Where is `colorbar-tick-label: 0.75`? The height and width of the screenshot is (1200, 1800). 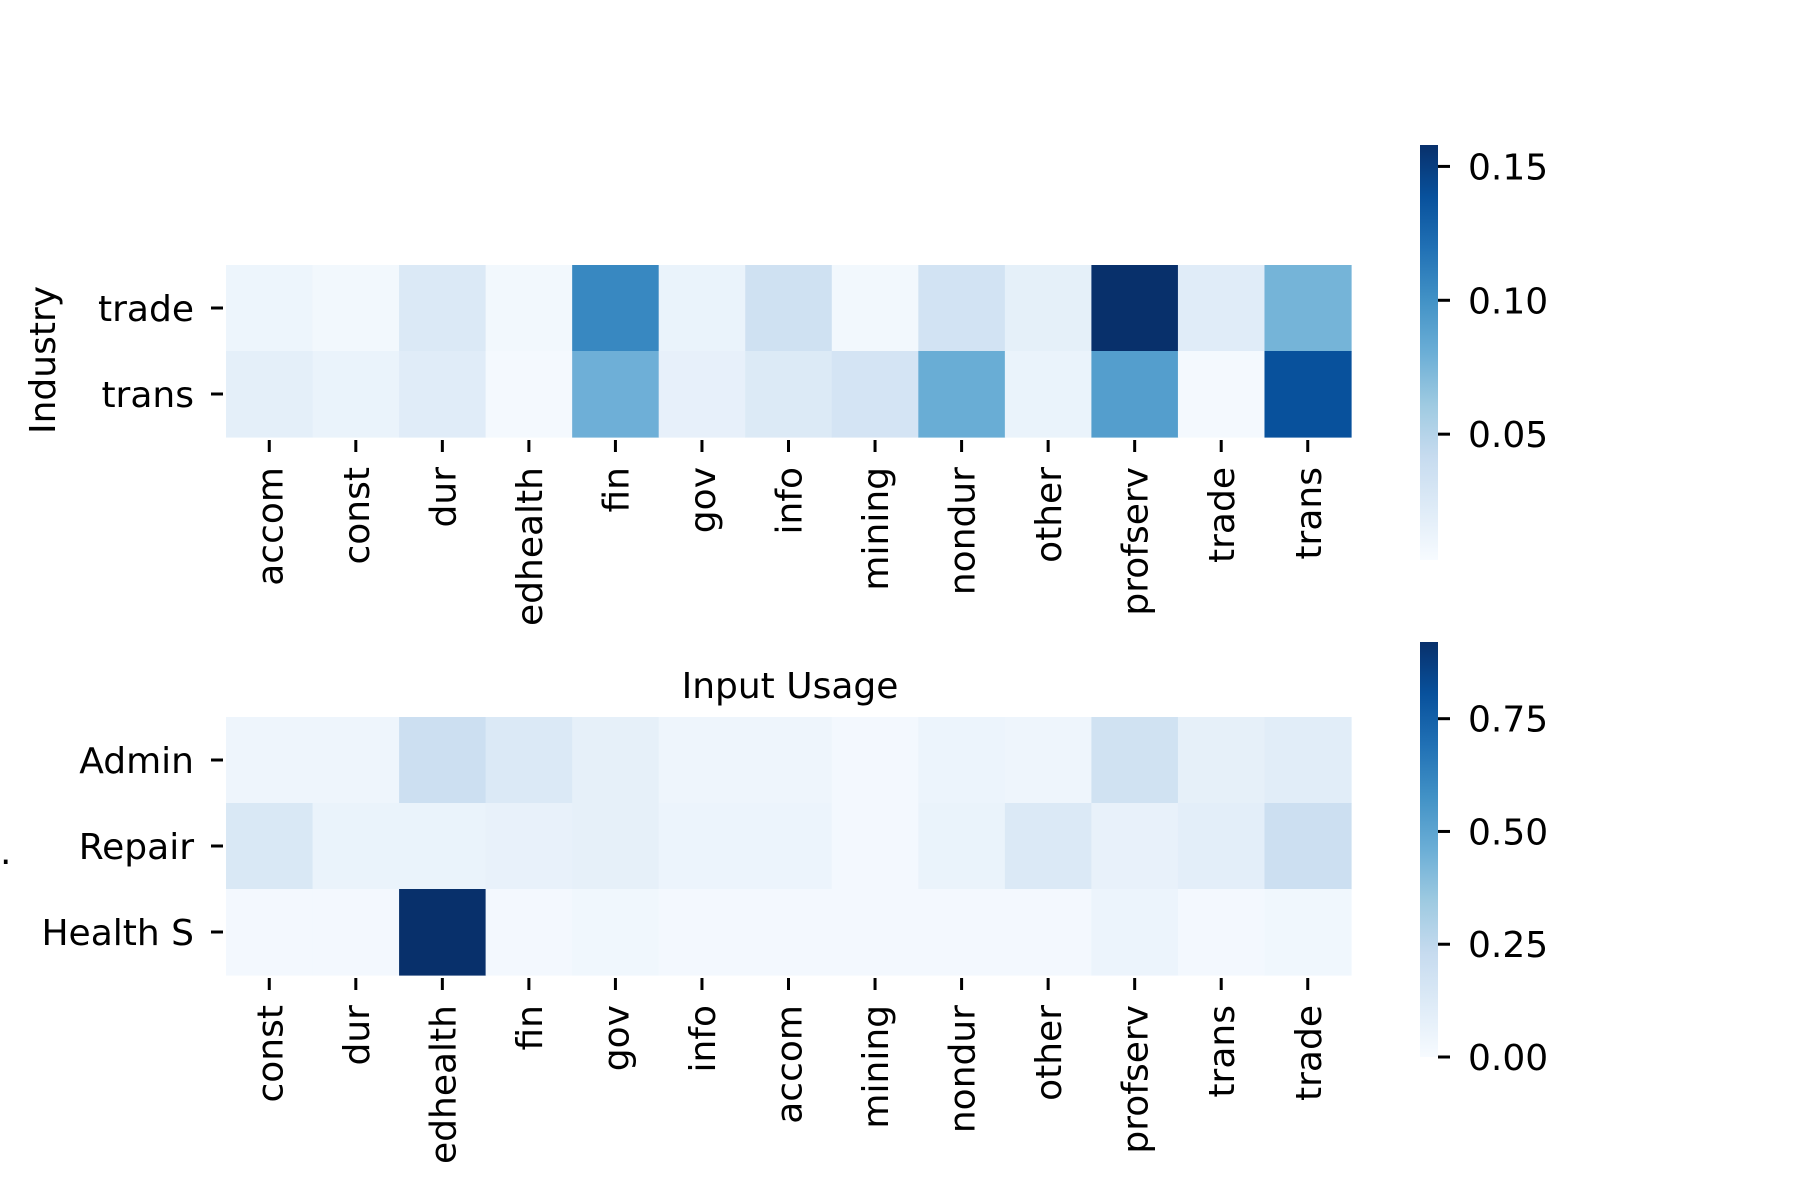 colorbar-tick-label: 0.75 is located at coordinates (1508, 720).